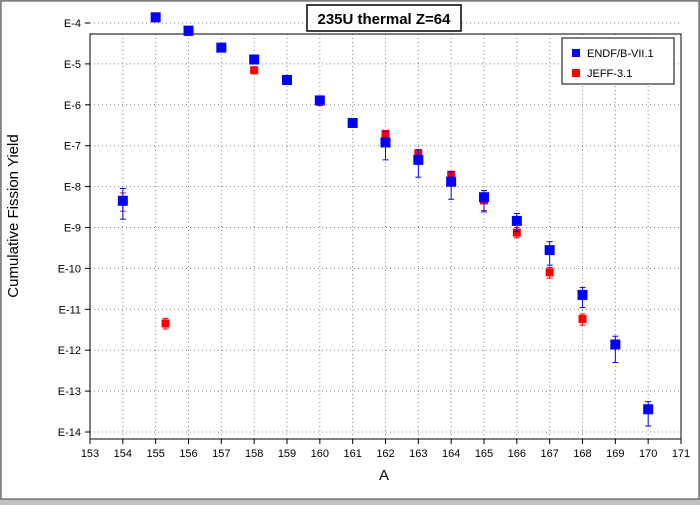  I want to click on x-tick-label: 166, so click(517, 454).